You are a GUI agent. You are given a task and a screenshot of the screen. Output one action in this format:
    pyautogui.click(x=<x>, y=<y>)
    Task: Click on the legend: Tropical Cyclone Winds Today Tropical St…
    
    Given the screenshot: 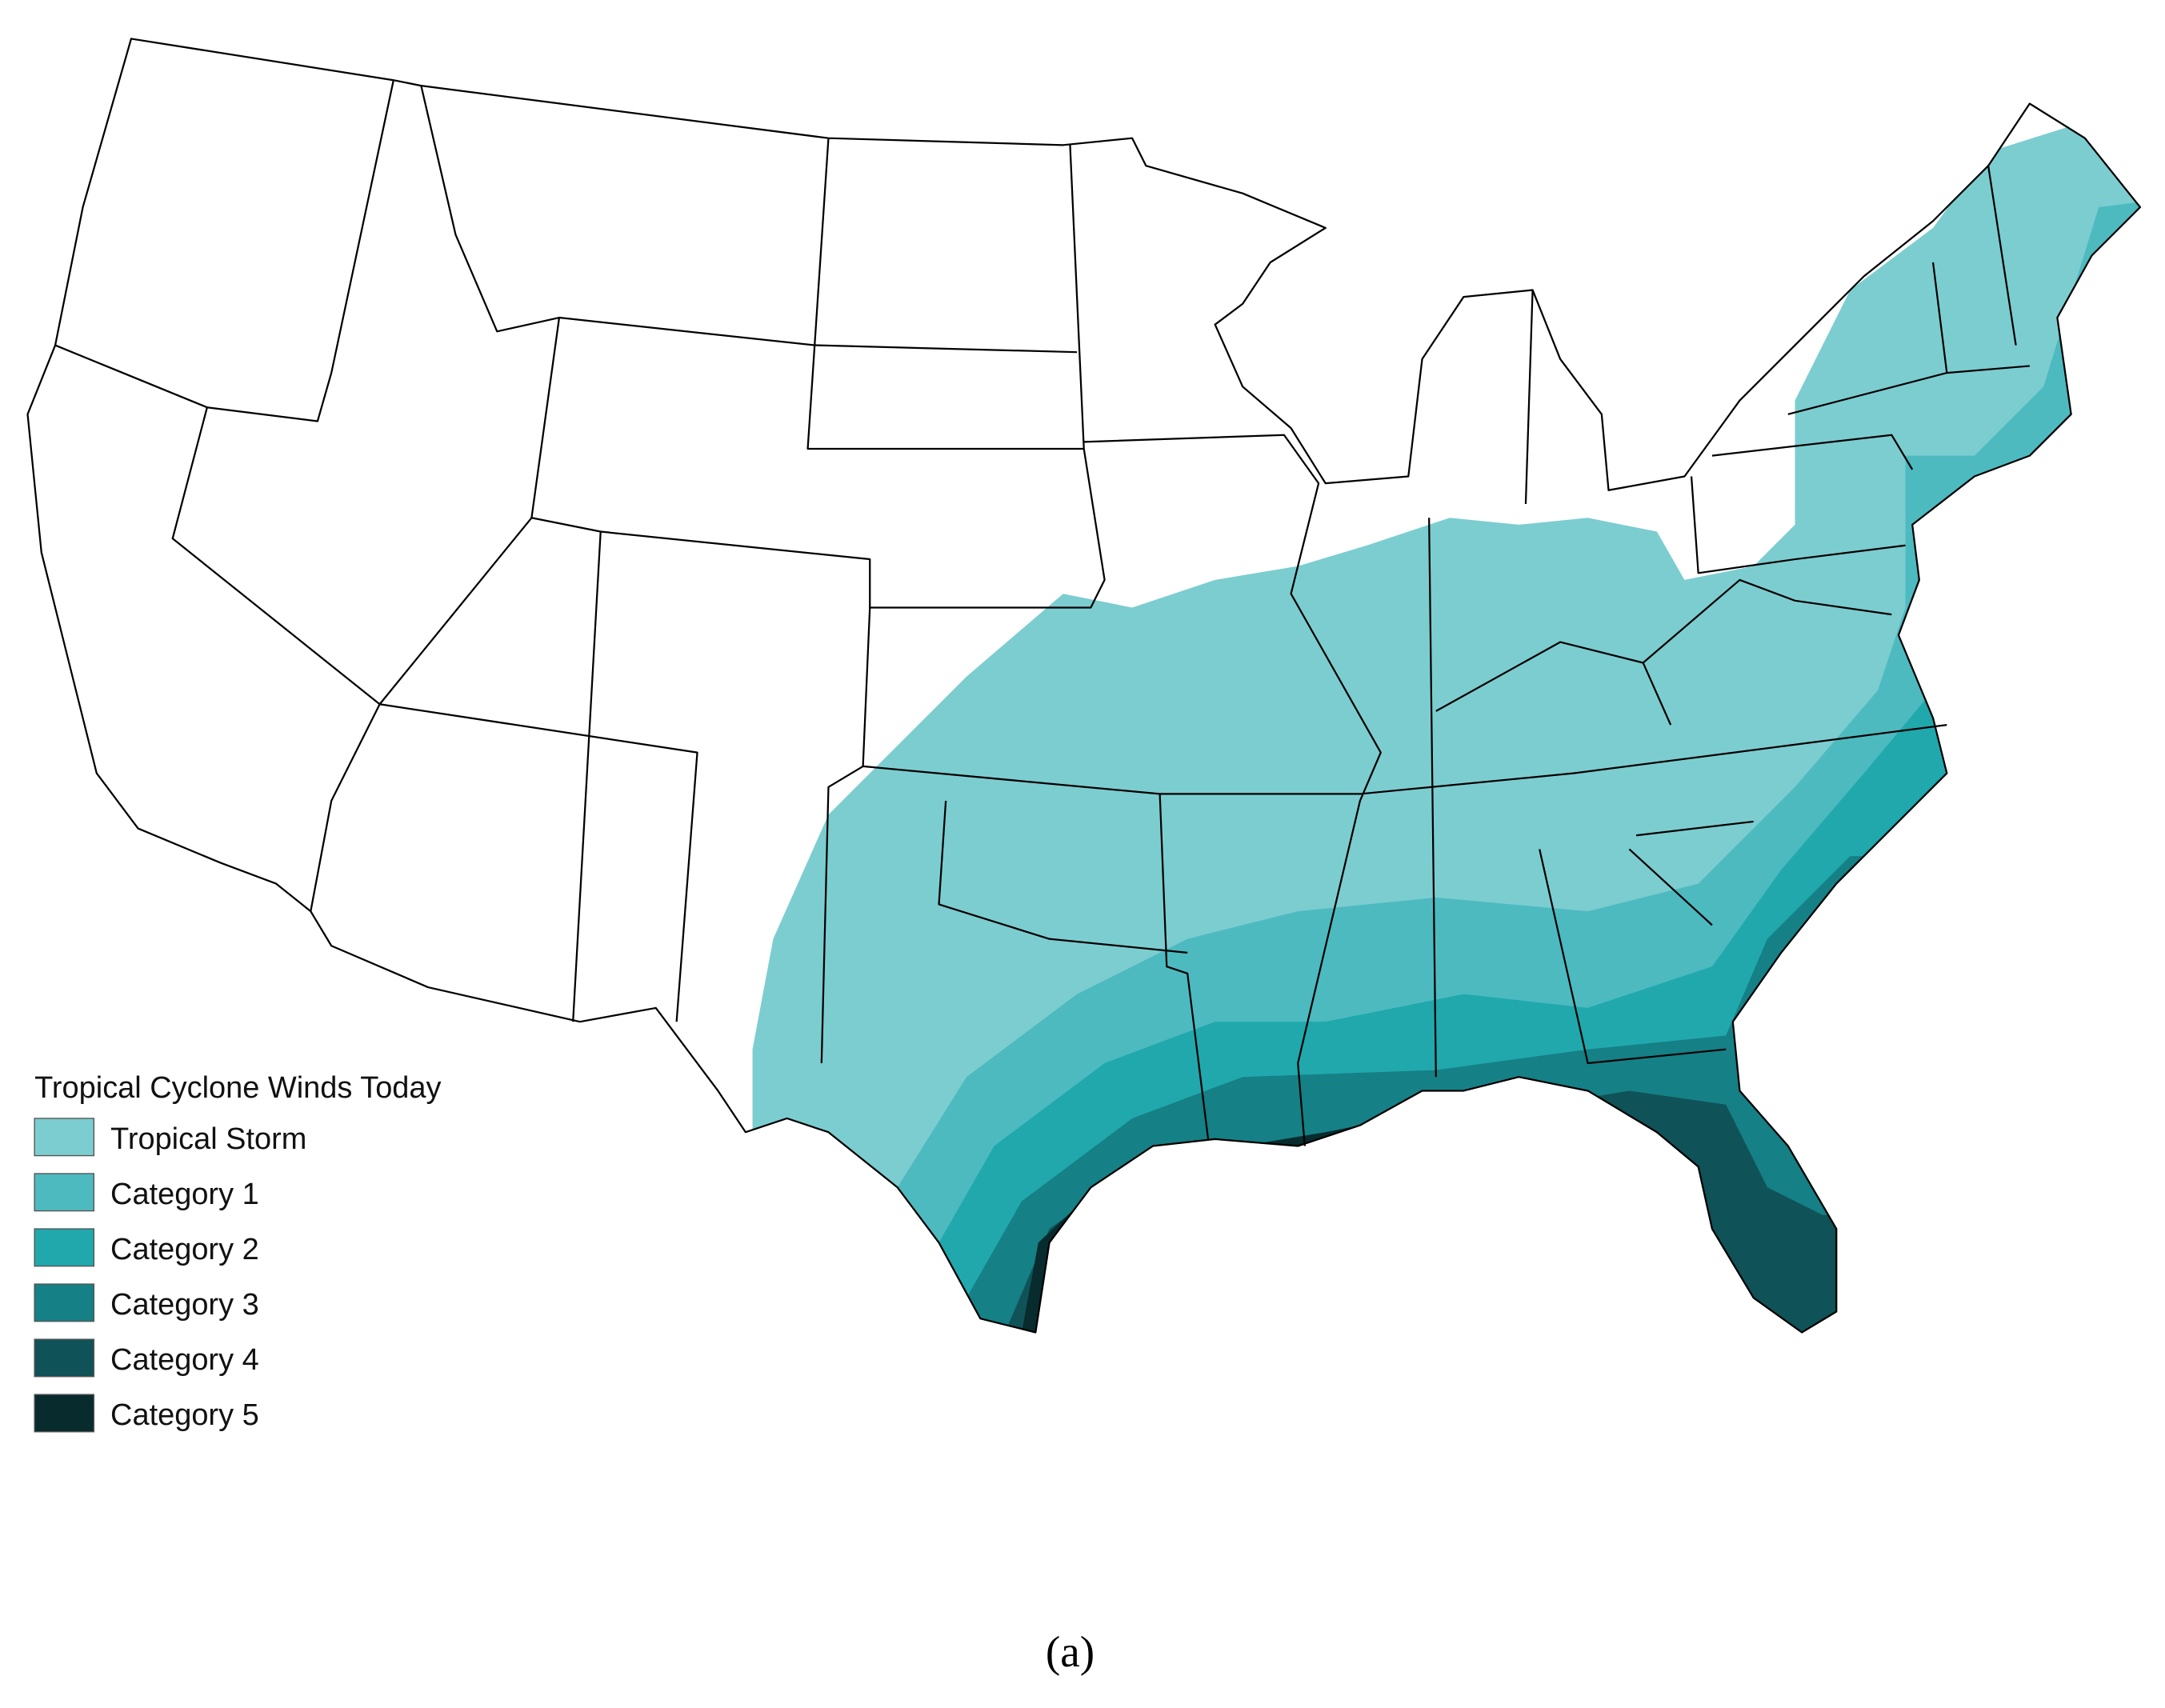 What is the action you would take?
    pyautogui.click(x=238, y=1252)
    